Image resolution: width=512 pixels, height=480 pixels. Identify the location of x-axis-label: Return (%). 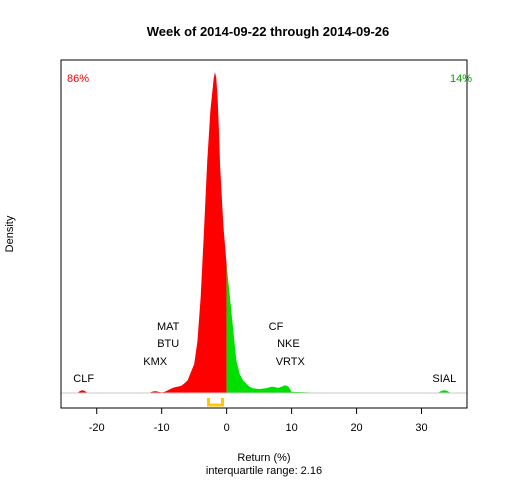
(263, 458).